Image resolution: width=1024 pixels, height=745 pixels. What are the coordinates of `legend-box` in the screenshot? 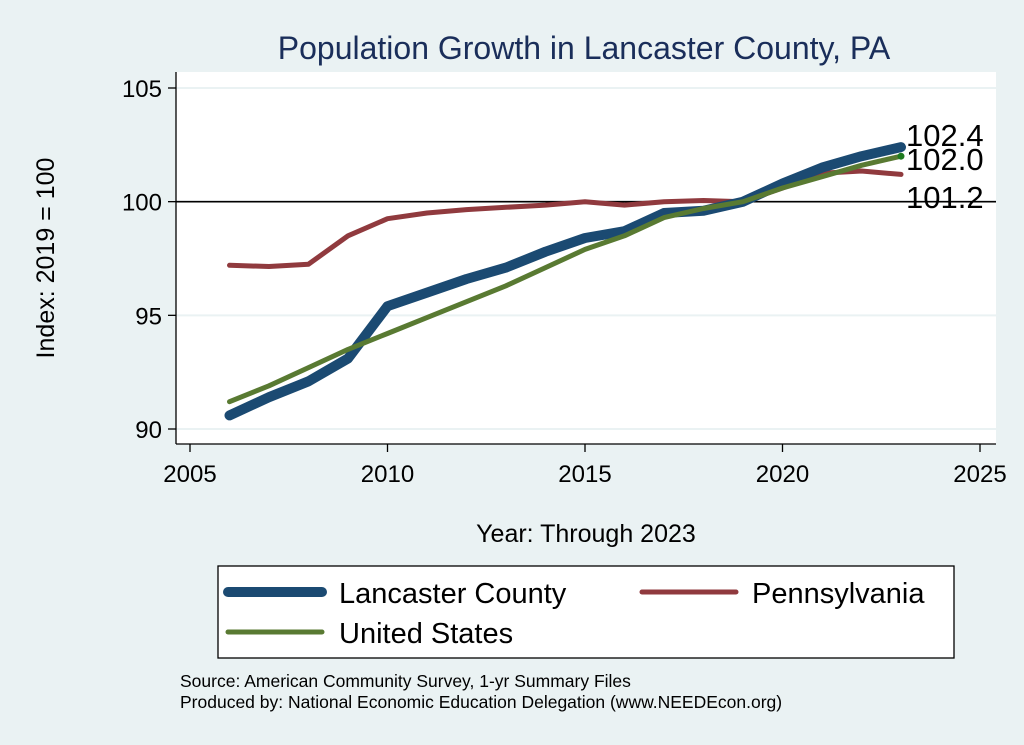 It's located at (586, 612).